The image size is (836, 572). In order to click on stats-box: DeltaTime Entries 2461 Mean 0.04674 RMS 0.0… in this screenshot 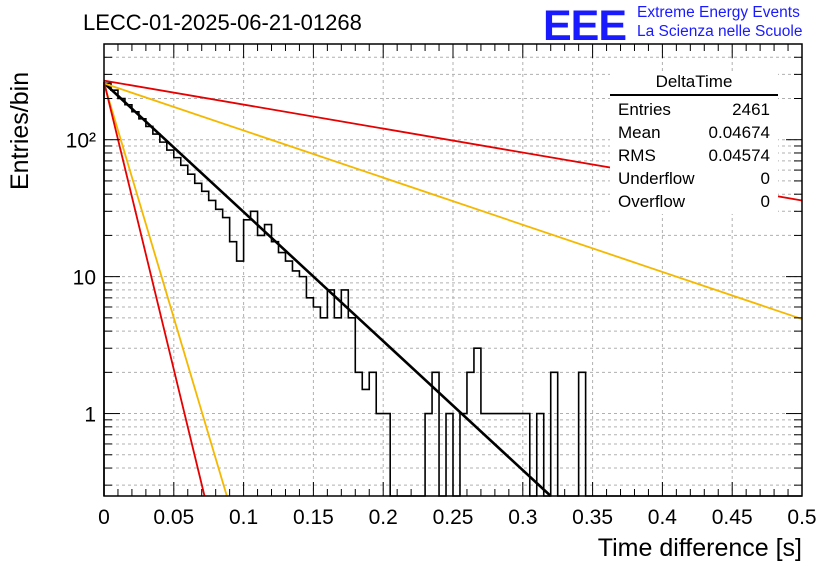, I will do `click(694, 143)`.